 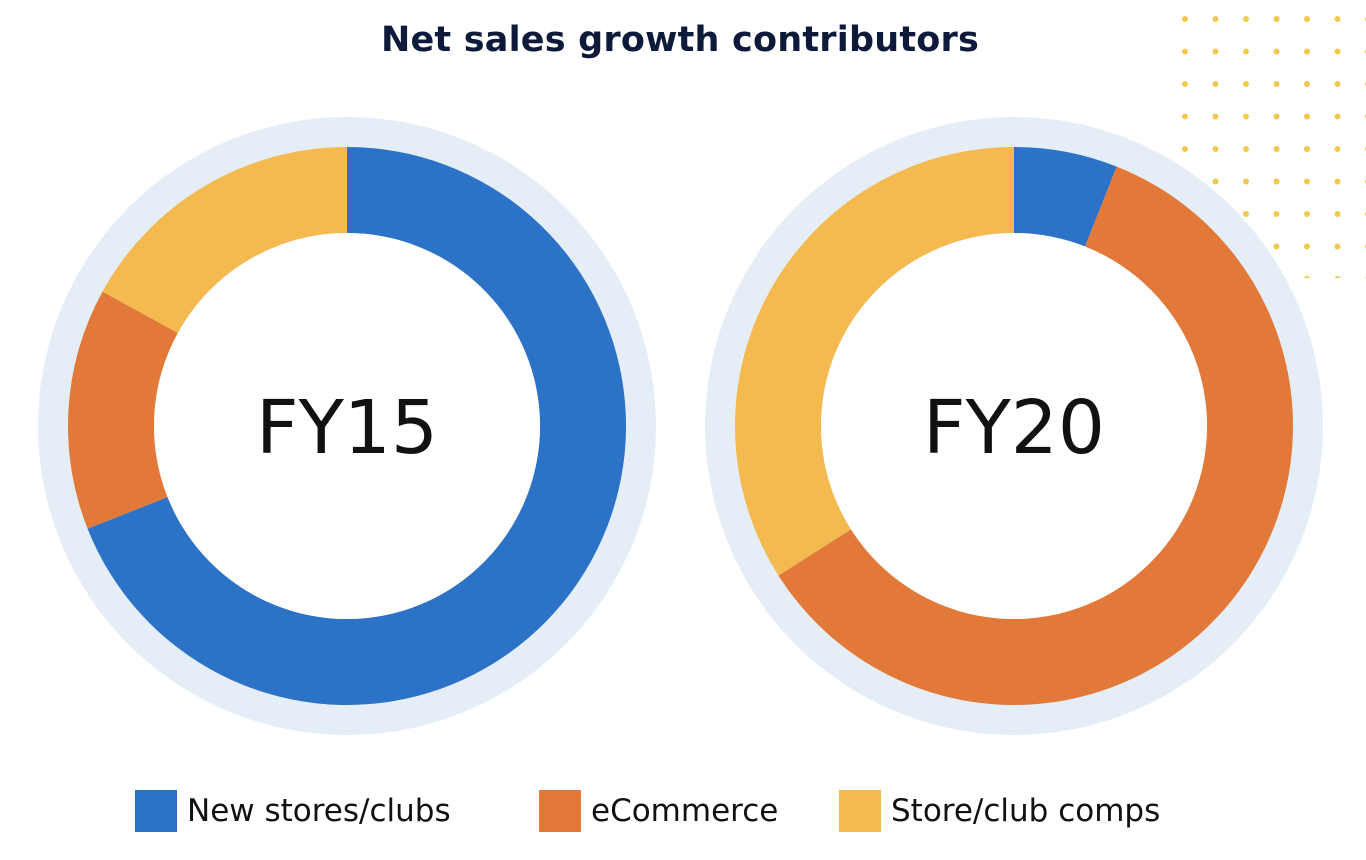 I want to click on legend-swatch-store-club-comps, so click(x=860, y=811).